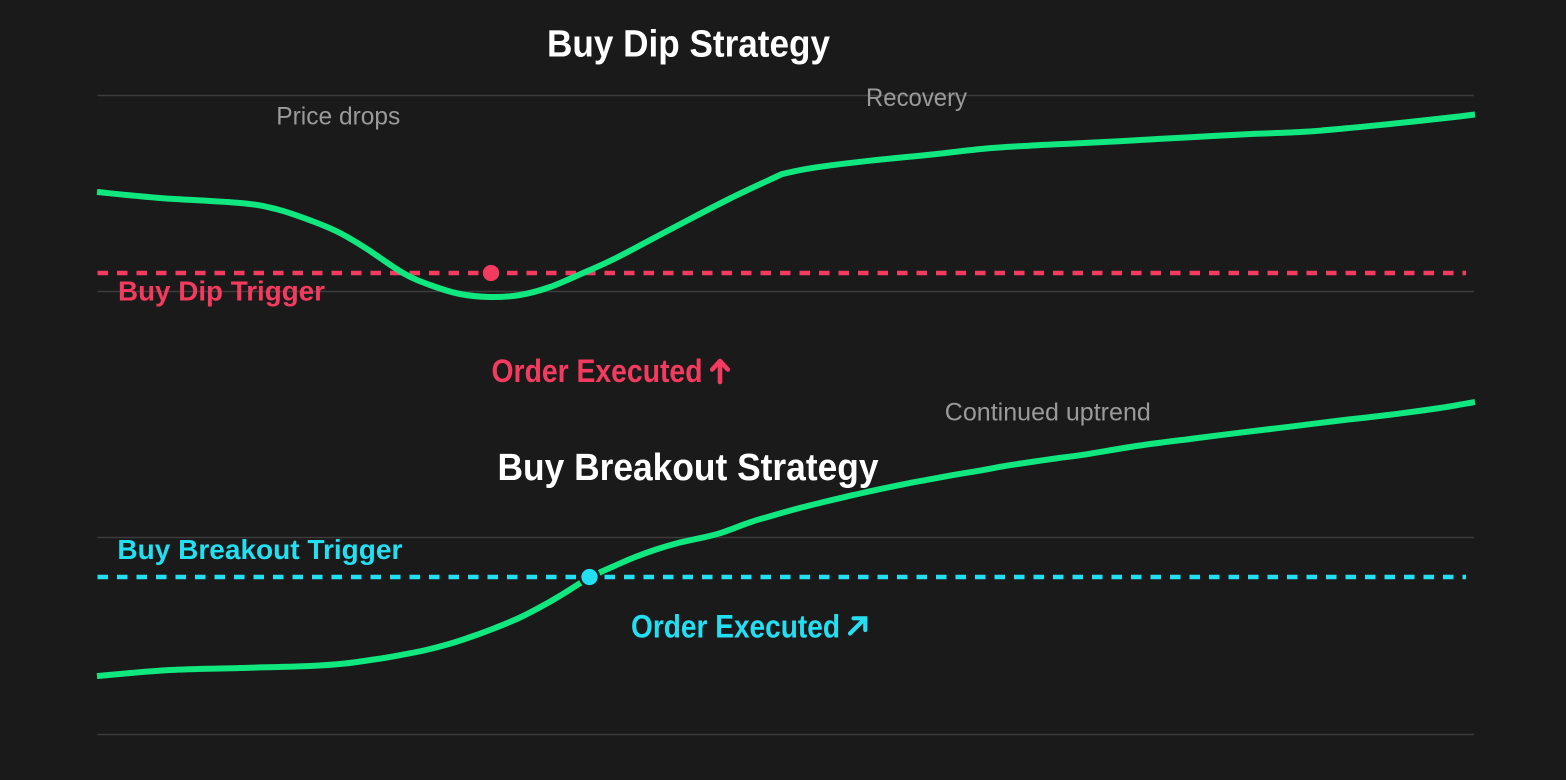 This screenshot has width=1566, height=780. What do you see at coordinates (916, 98) in the screenshot?
I see `svg-text: Recovery` at bounding box center [916, 98].